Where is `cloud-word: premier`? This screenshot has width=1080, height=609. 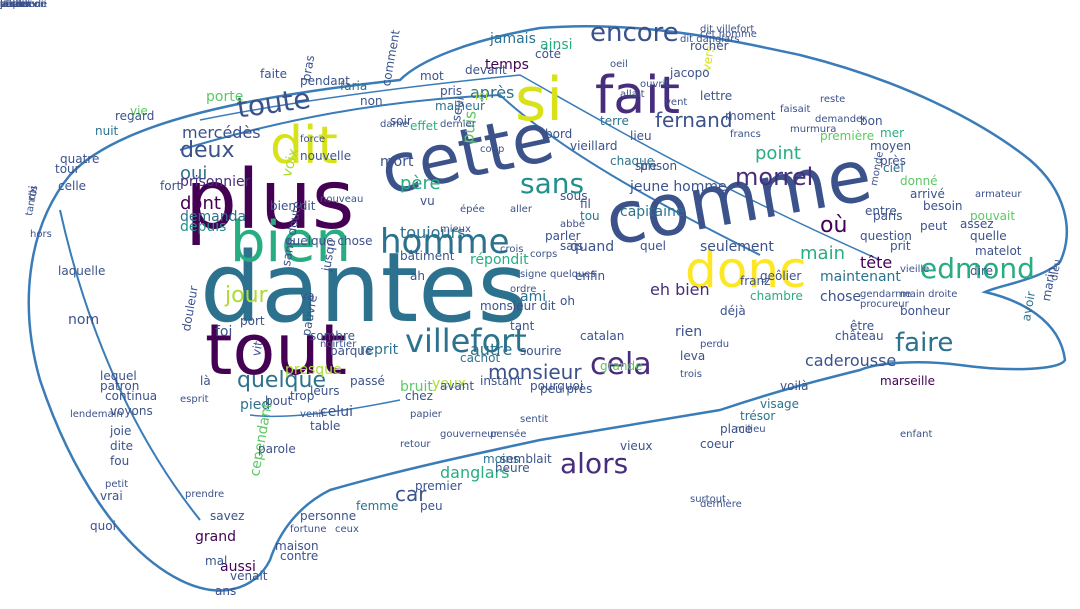
cloud-word: premier is located at coordinates (439, 486).